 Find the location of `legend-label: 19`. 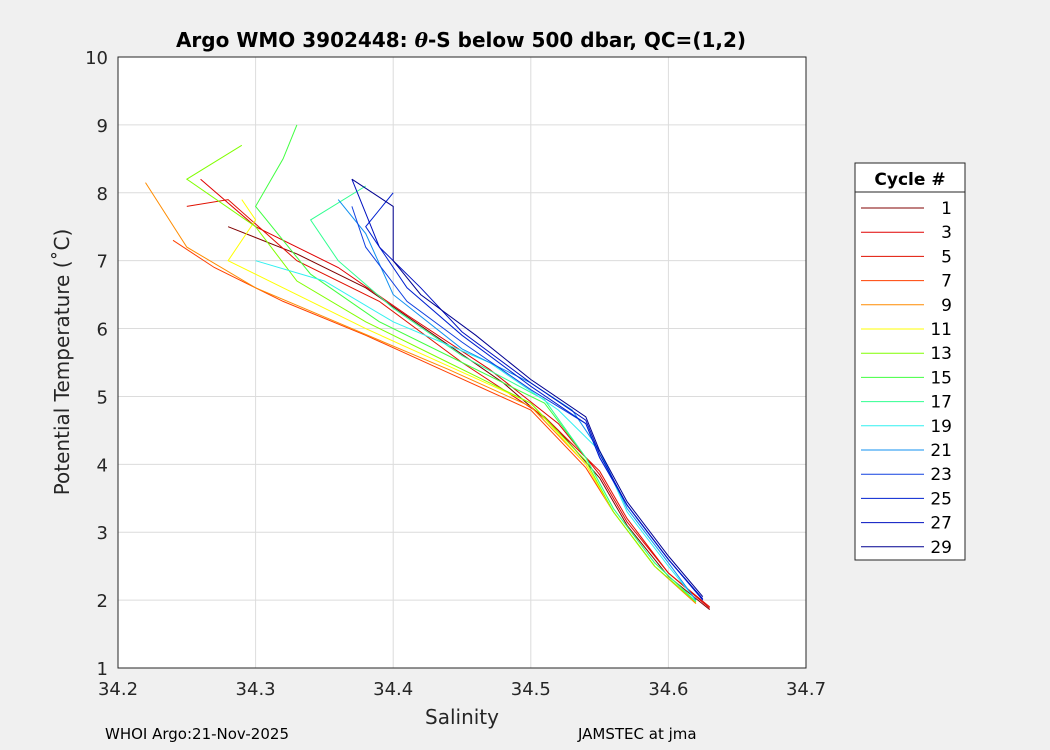

legend-label: 19 is located at coordinates (941, 427).